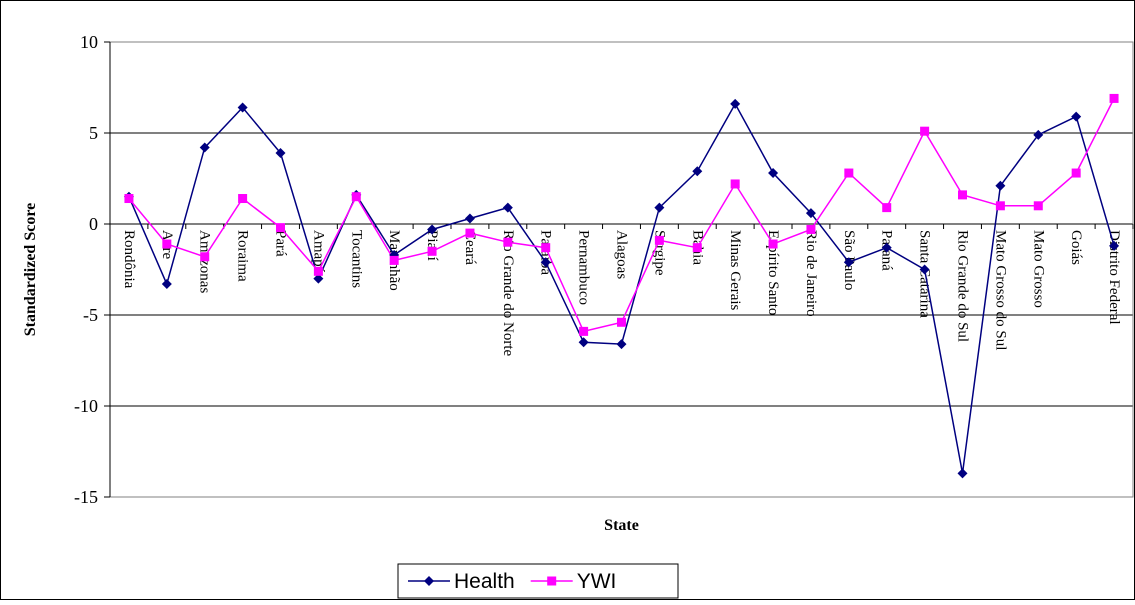 The image size is (1135, 605). Describe the element at coordinates (963, 286) in the screenshot. I see `x-tick-label: Rio Grande do Sul` at that location.